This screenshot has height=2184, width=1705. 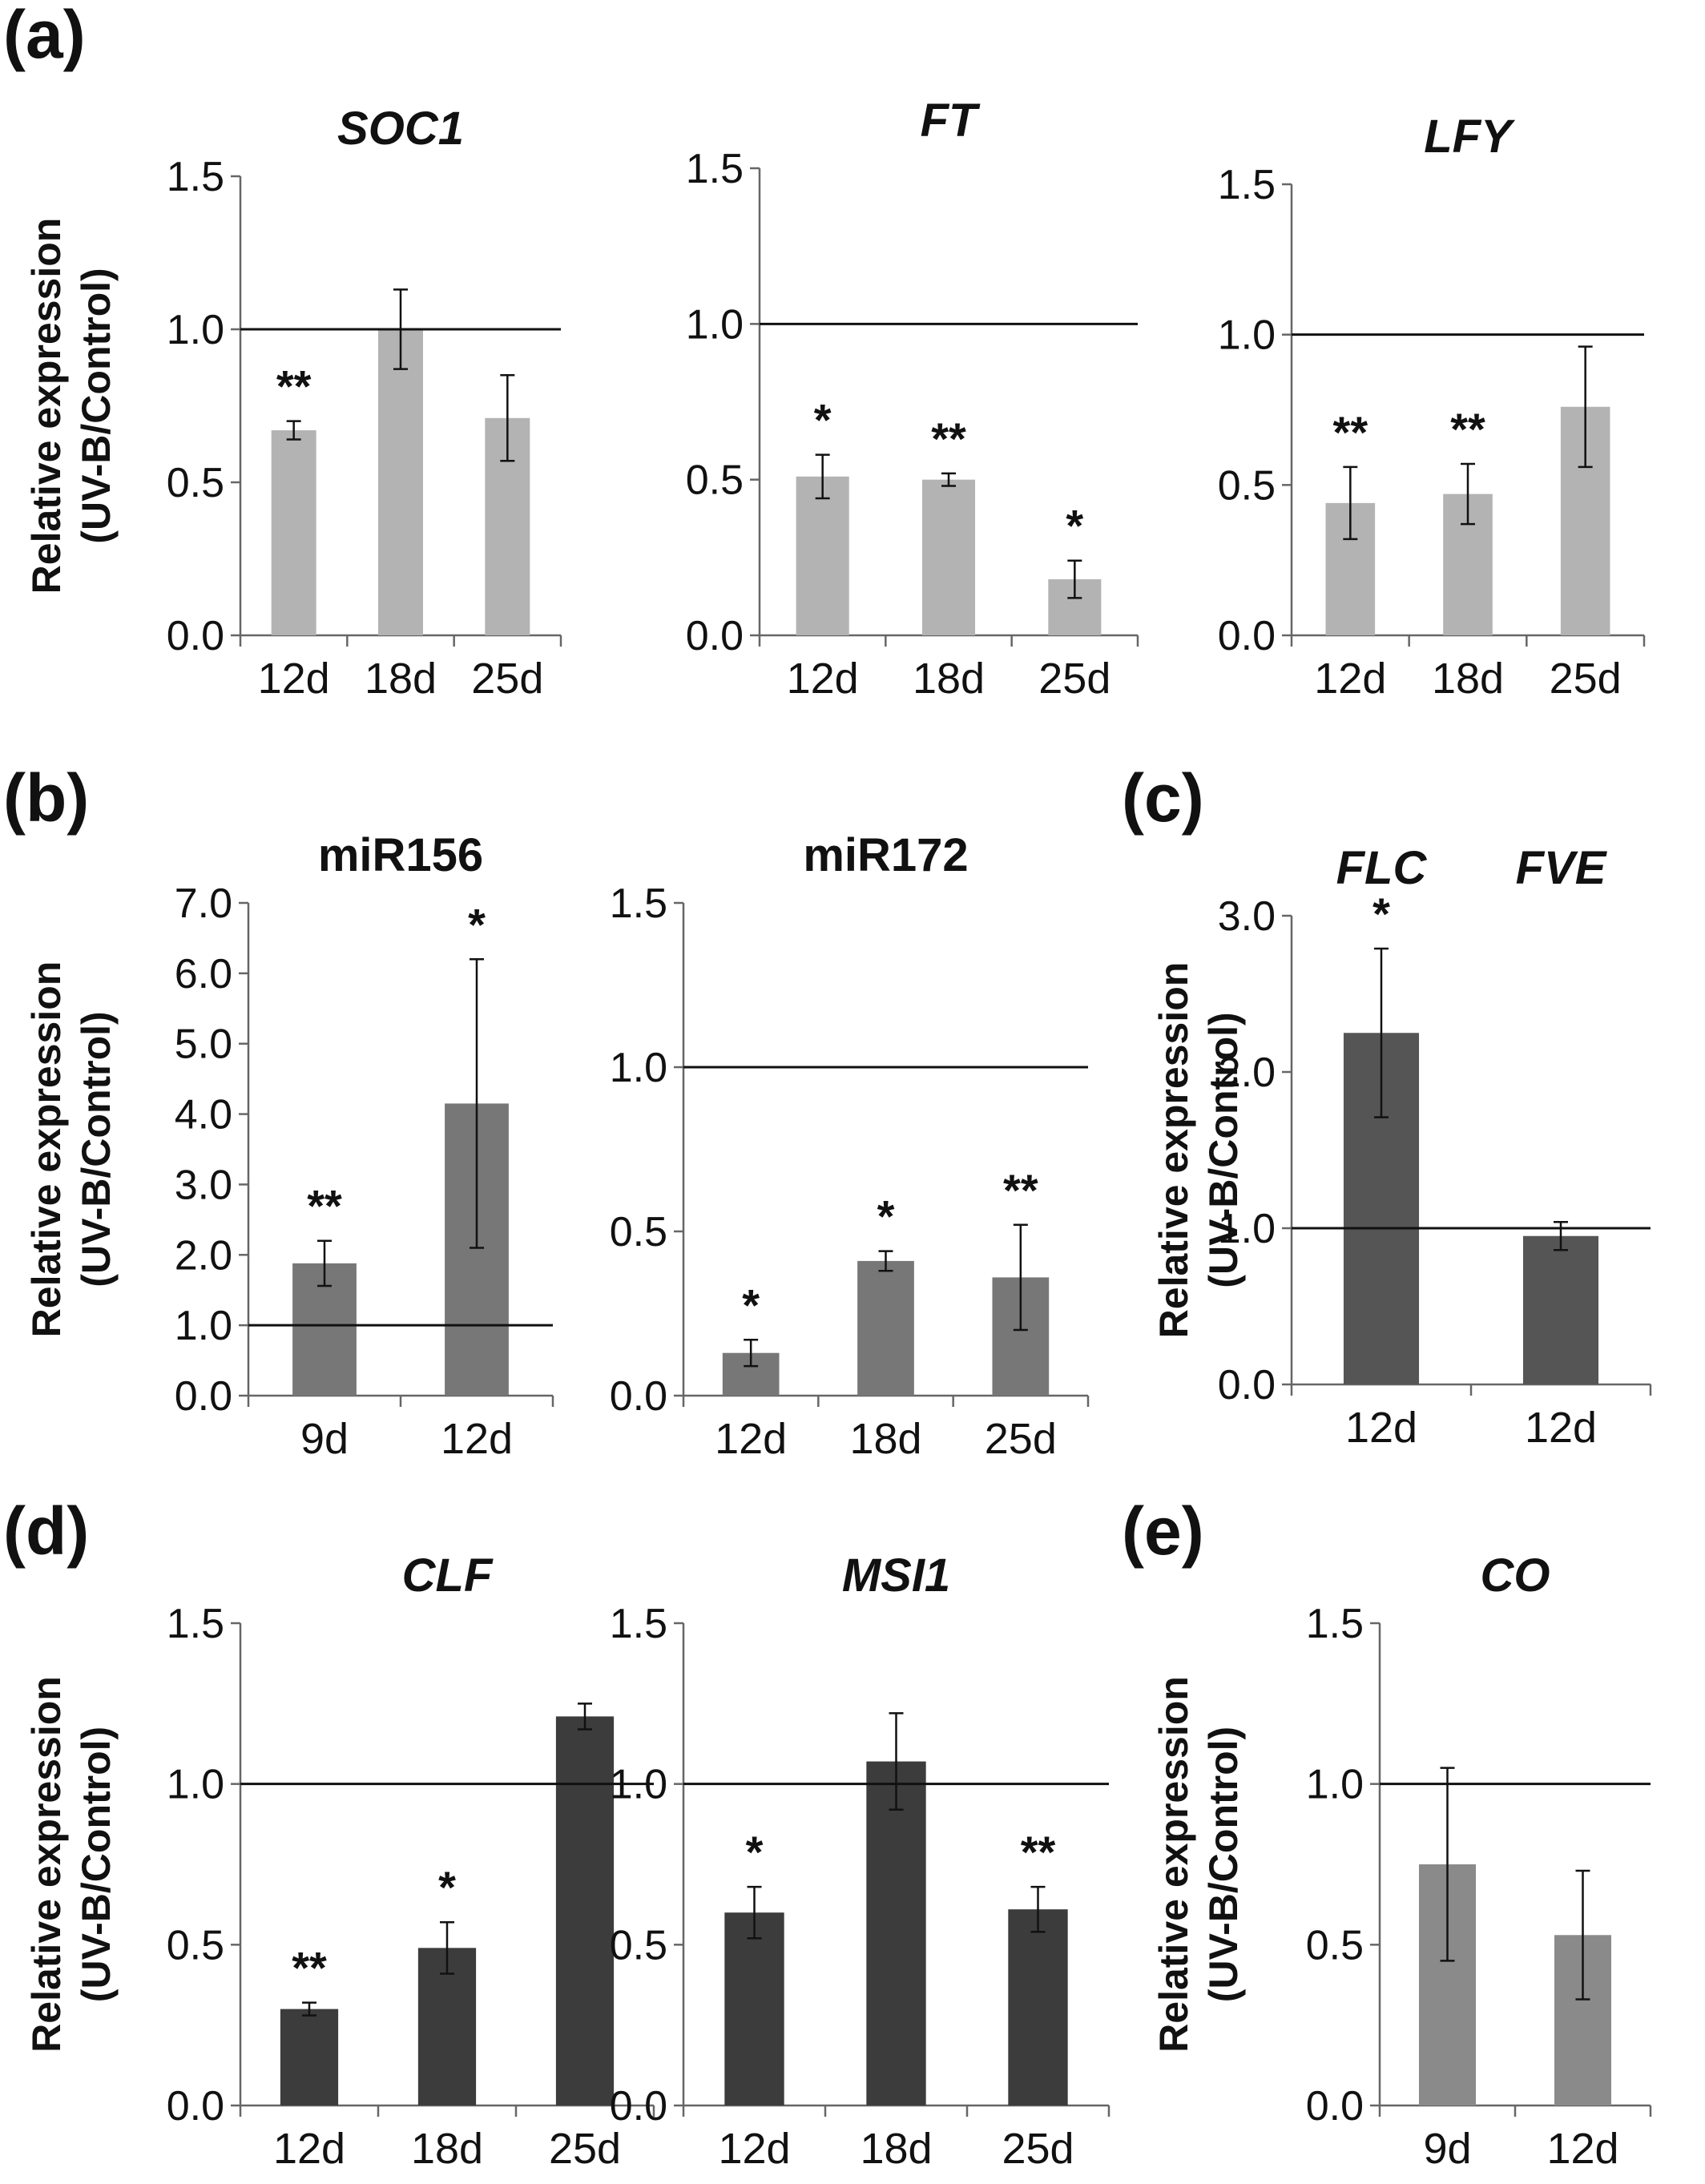 I want to click on chart-4-mir172: 0.0 0.5 1.0 1.5 * 12d * 18d ** 25d miR172, so click(x=850, y=1146).